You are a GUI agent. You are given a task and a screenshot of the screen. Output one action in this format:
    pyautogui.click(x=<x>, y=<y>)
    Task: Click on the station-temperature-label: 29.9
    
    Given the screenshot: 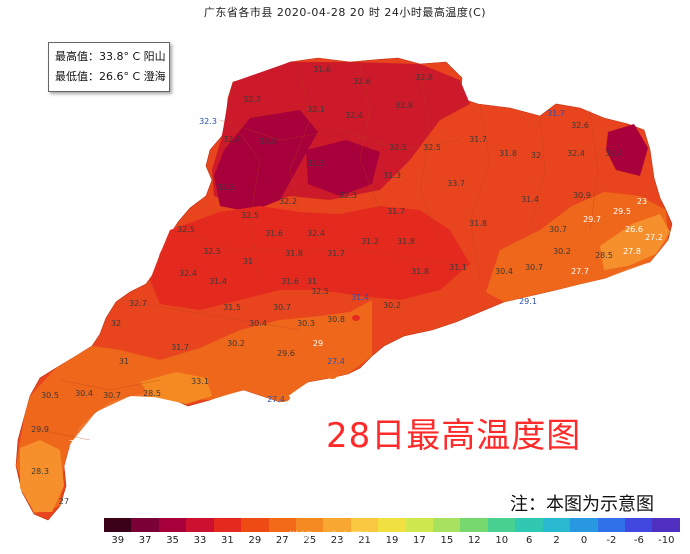 What is the action you would take?
    pyautogui.click(x=40, y=429)
    